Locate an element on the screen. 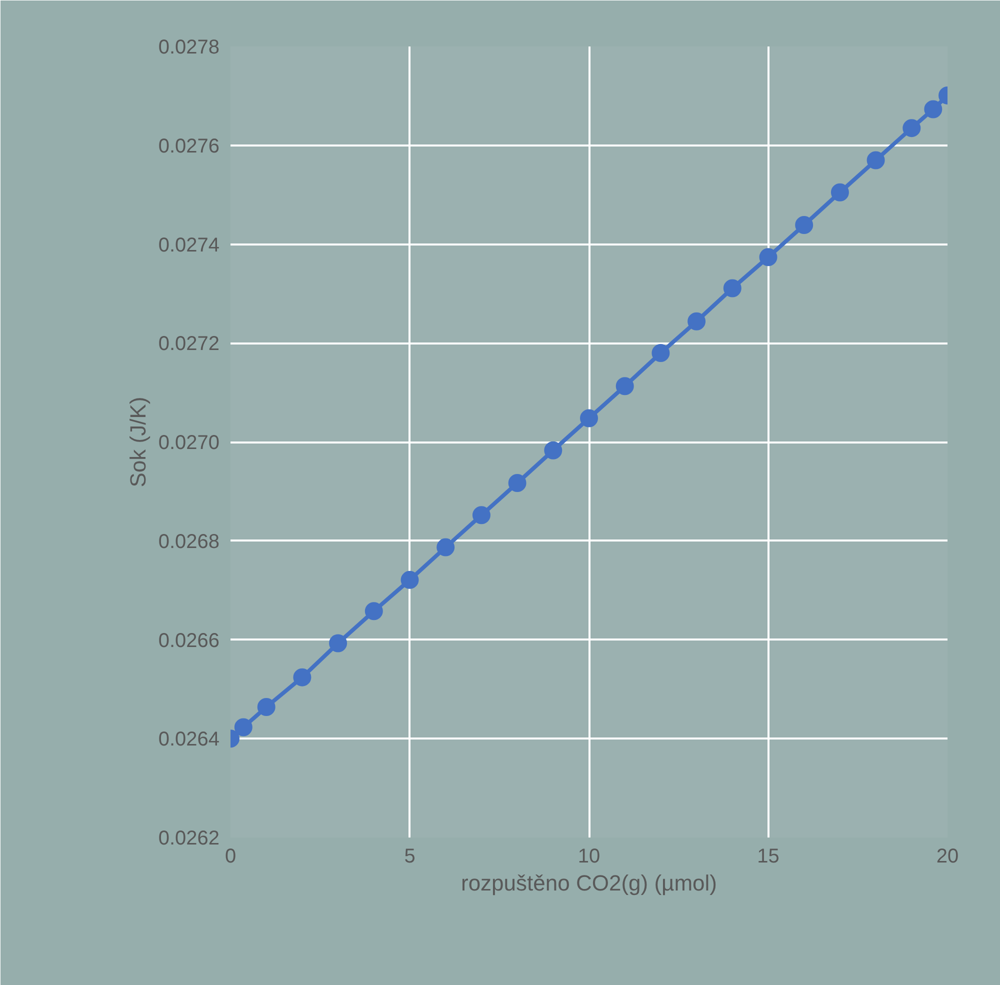  x-tick-label: 10 is located at coordinates (589, 857).